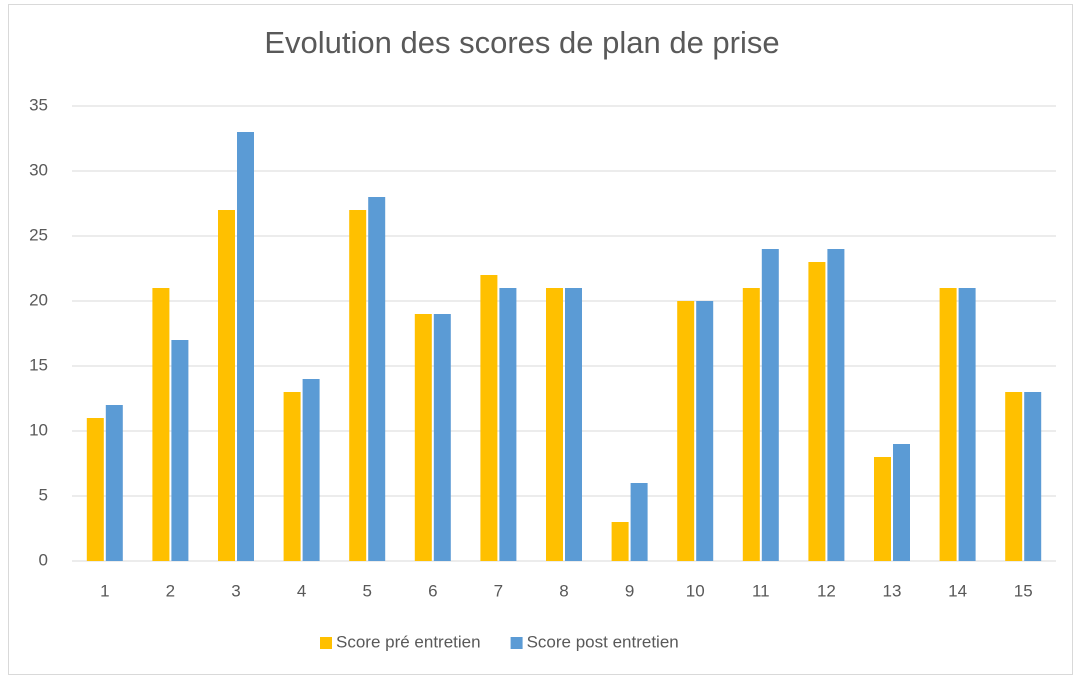  What do you see at coordinates (38, 104) in the screenshot?
I see `y-tick-label: 35` at bounding box center [38, 104].